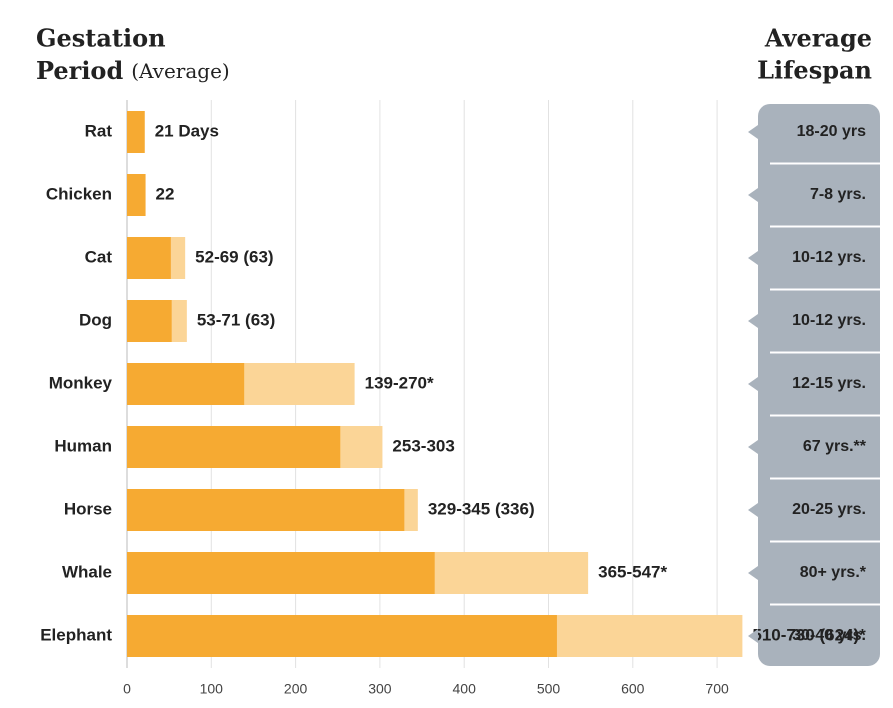  What do you see at coordinates (481, 508) in the screenshot?
I see `value-label: 329-345 (336)` at bounding box center [481, 508].